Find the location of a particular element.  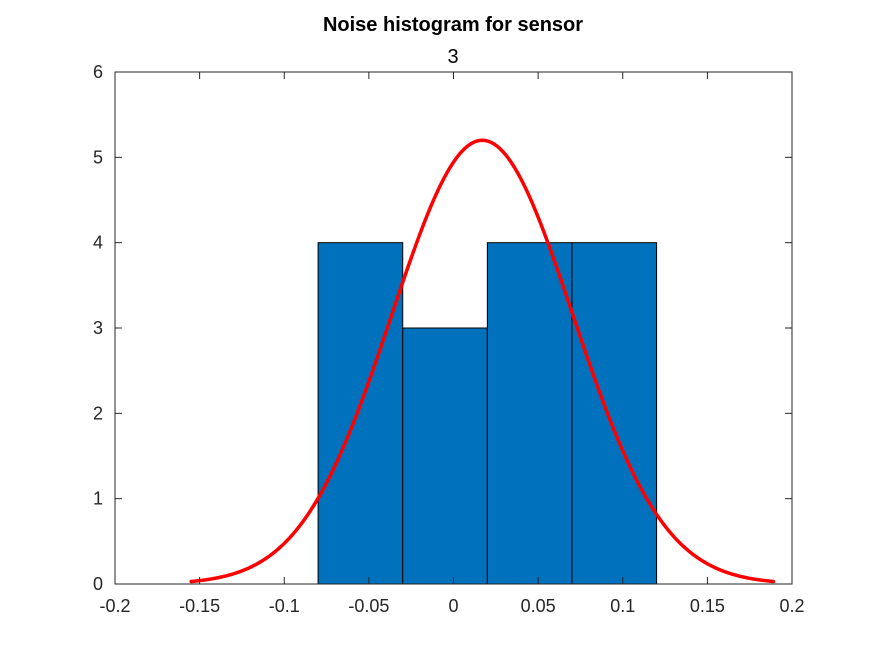

y-tick-label: 3 is located at coordinates (98, 328).